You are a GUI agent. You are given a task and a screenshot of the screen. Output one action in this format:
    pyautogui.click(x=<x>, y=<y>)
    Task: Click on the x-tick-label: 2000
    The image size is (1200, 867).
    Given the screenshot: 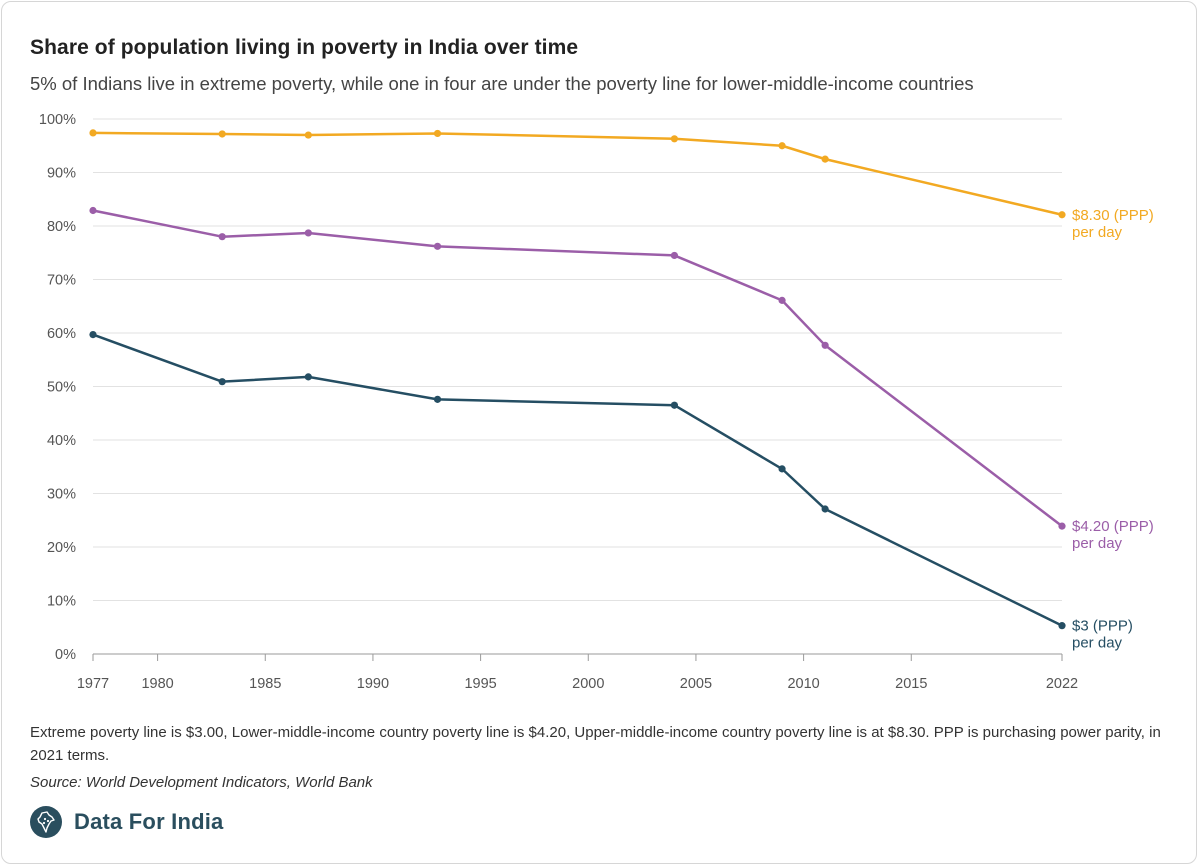 What is the action you would take?
    pyautogui.click(x=588, y=684)
    